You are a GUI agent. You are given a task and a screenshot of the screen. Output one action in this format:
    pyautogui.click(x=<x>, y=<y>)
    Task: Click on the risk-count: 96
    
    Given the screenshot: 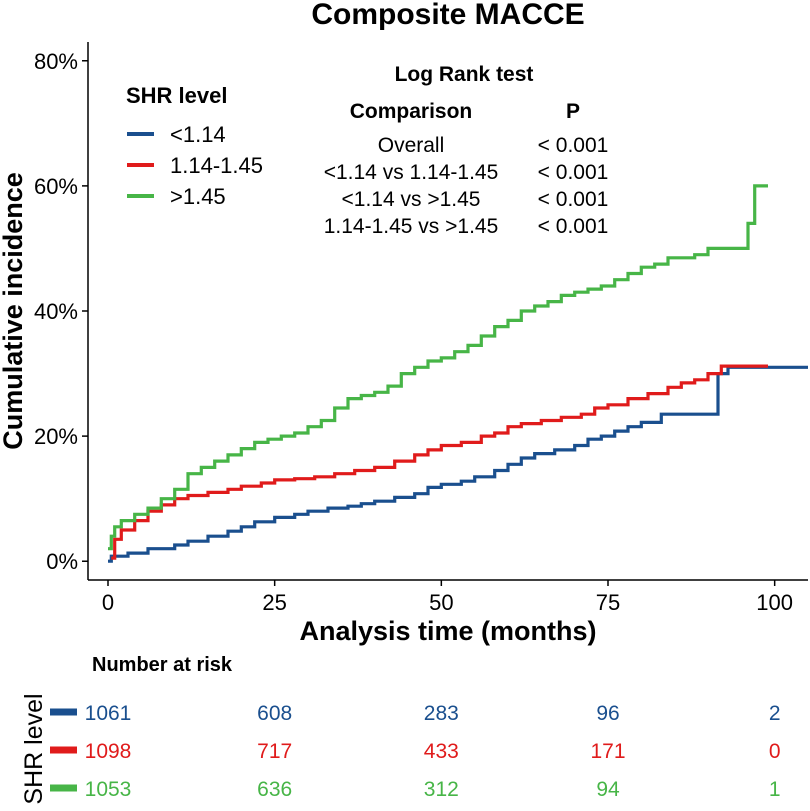 What is the action you would take?
    pyautogui.click(x=607, y=713)
    